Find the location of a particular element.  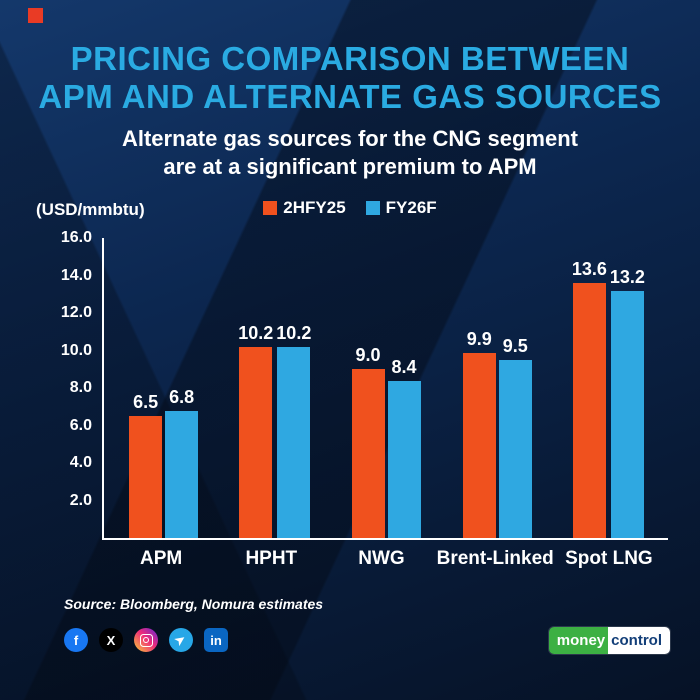

bar-wrap: 6.8 is located at coordinates (182, 462).